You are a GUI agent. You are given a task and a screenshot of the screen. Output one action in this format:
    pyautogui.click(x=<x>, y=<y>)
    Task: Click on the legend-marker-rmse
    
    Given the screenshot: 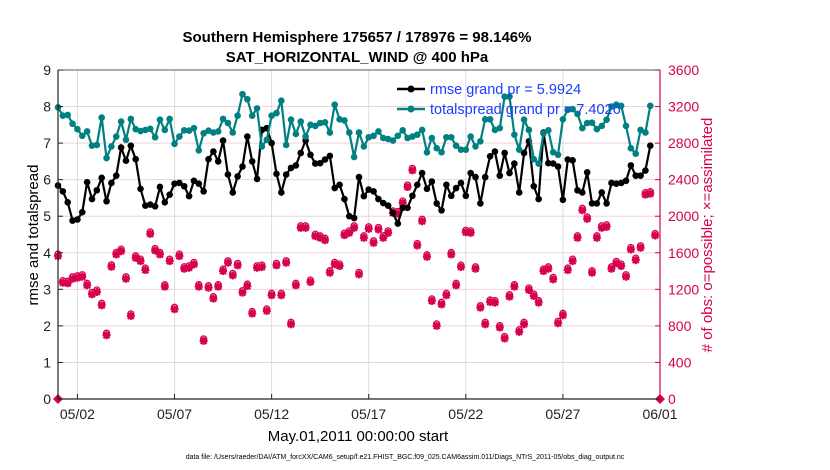 What is the action you would take?
    pyautogui.click(x=411, y=89)
    